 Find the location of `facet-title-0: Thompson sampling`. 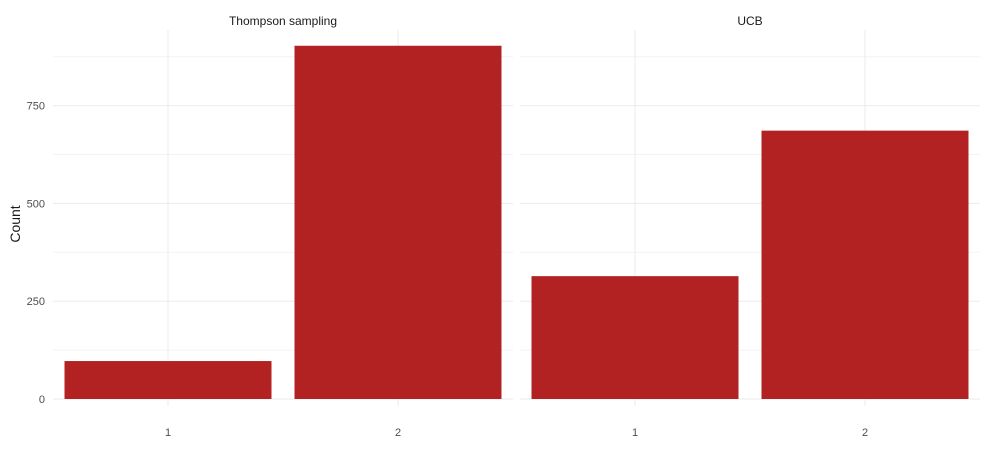

facet-title-0: Thompson sampling is located at coordinates (283, 21).